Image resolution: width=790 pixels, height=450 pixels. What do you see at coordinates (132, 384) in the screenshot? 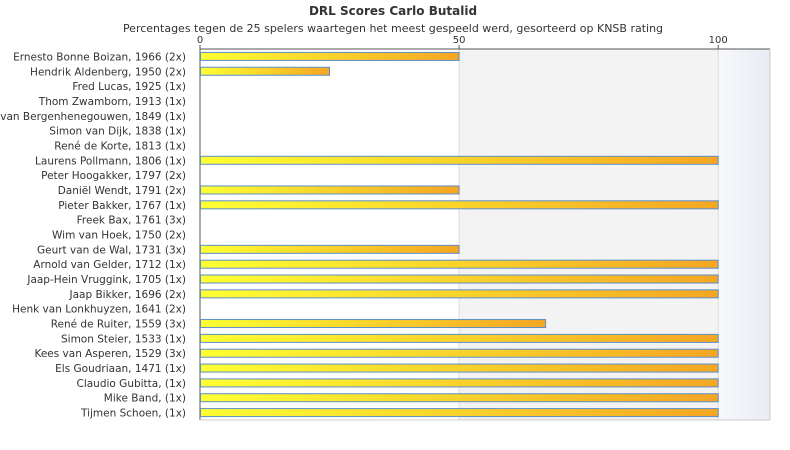
I see `category-label: Claudio Gubitta, (1x)` at bounding box center [132, 384].